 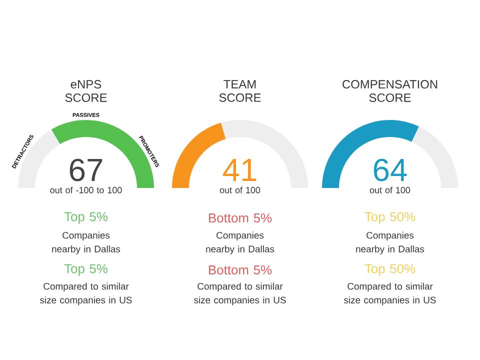 I want to click on chart-title: COMPENSATION SCORE, so click(x=390, y=91).